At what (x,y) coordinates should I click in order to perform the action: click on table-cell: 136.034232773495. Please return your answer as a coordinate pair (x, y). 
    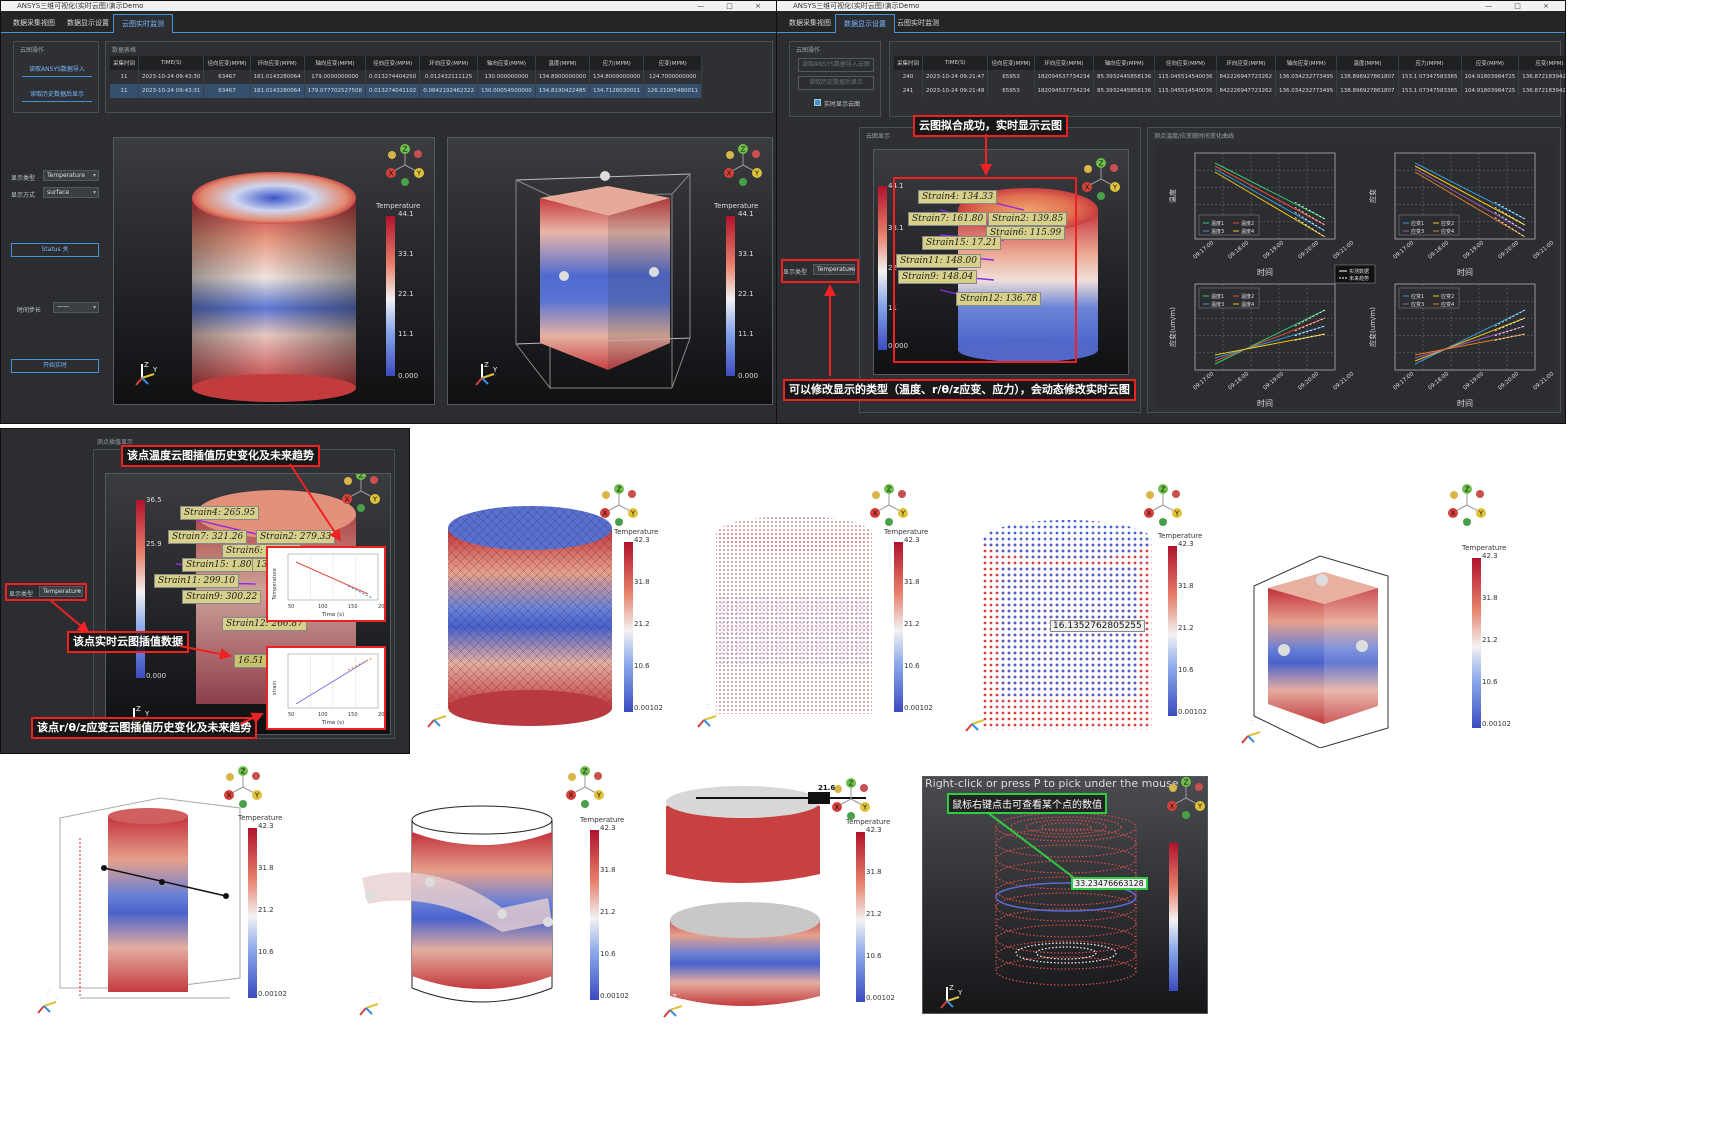
    Looking at the image, I should click on (1306, 91).